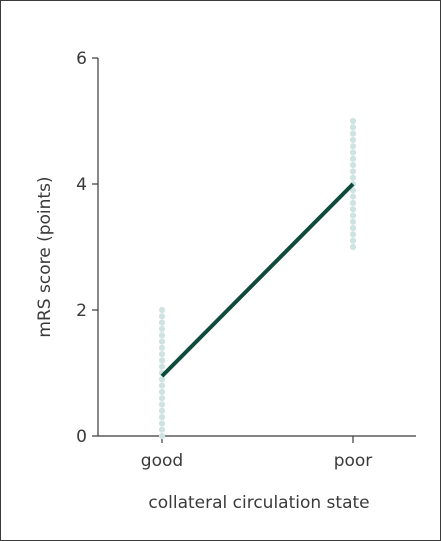 Image resolution: width=441 pixels, height=541 pixels. What do you see at coordinates (81, 437) in the screenshot?
I see `y-tick-label: 0` at bounding box center [81, 437].